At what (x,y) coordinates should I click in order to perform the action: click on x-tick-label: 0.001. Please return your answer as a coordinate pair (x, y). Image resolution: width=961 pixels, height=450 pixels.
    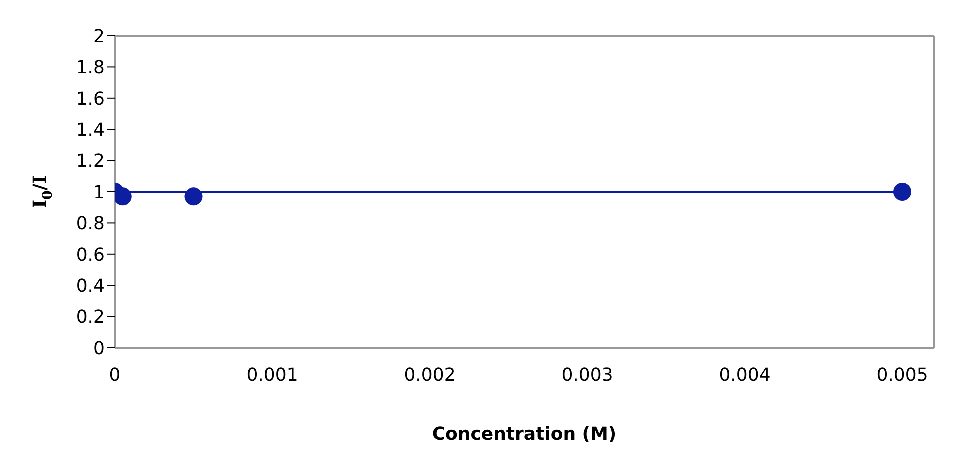
    Looking at the image, I should click on (272, 375).